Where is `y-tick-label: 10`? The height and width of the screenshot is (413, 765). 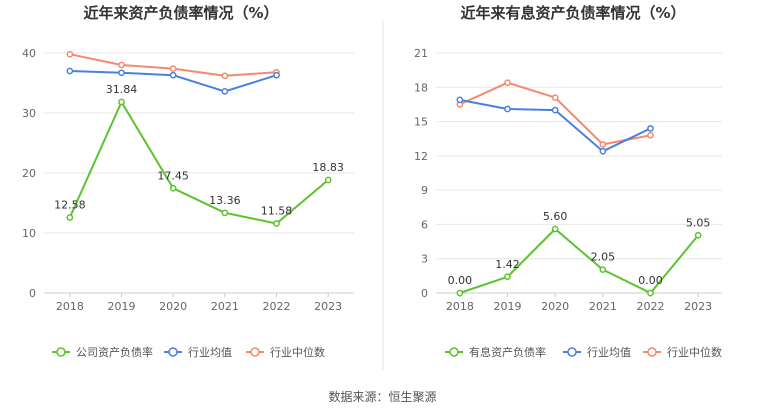
y-tick-label: 10 is located at coordinates (29, 233).